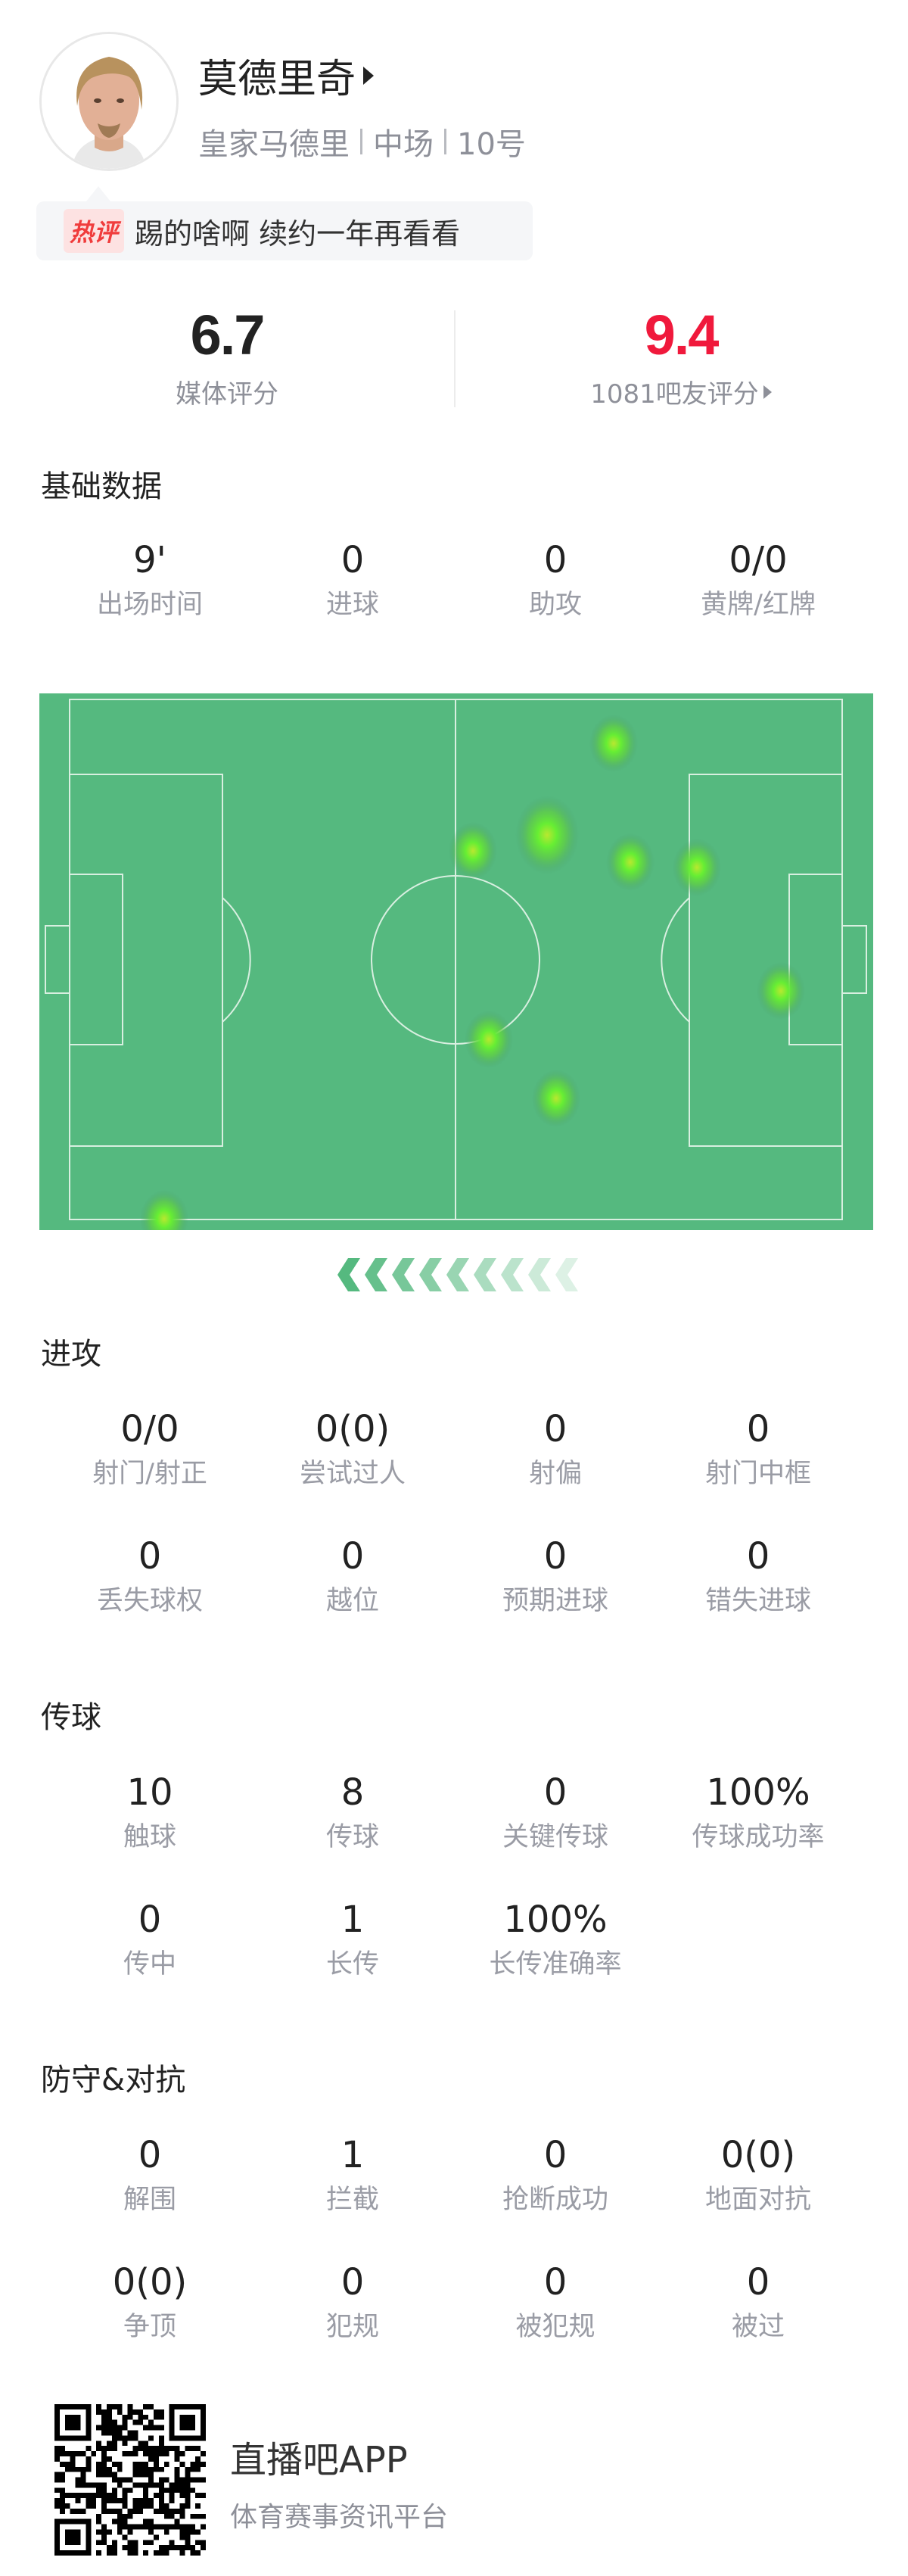 The image size is (908, 2576). I want to click on stat-basic-3: 0/0 黄牌/红牌, so click(759, 580).